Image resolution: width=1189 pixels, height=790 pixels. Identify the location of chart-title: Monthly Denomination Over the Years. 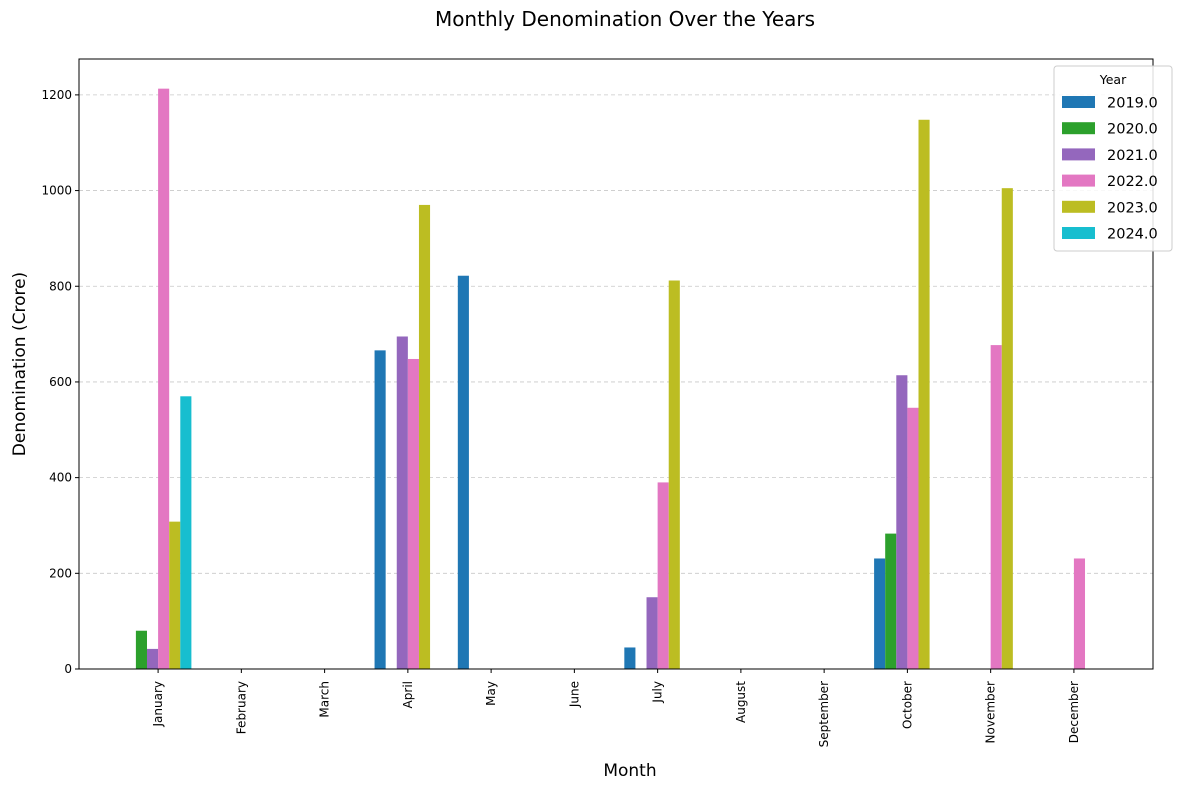
(625, 19).